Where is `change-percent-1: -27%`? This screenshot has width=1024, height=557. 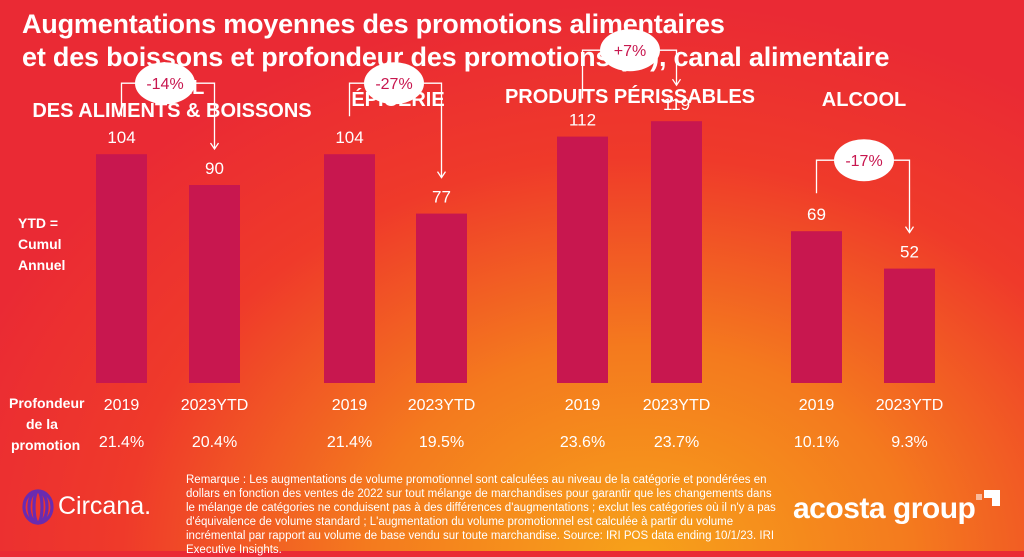
change-percent-1: -27% is located at coordinates (393, 84).